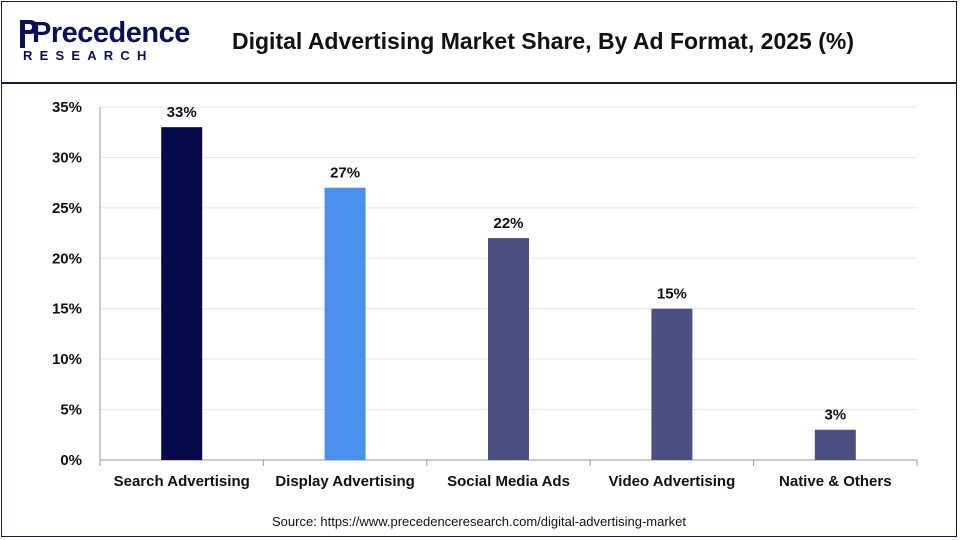  Describe the element at coordinates (835, 415) in the screenshot. I see `data-label: 3%` at that location.